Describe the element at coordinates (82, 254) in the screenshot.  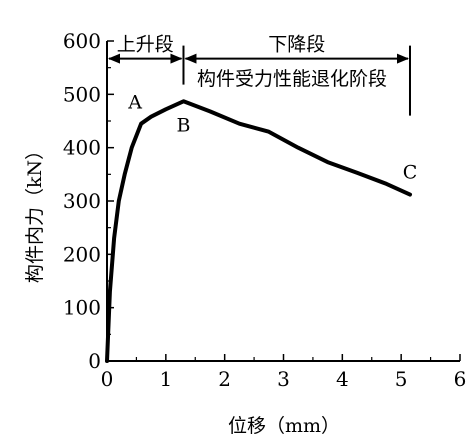
I see `y-tick-label: 200` at that location.